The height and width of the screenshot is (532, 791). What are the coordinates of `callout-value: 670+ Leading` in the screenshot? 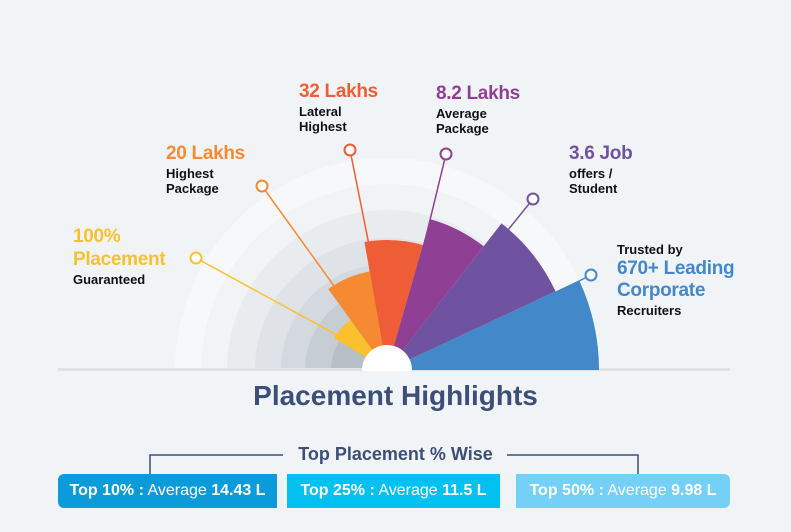 It's located at (676, 268).